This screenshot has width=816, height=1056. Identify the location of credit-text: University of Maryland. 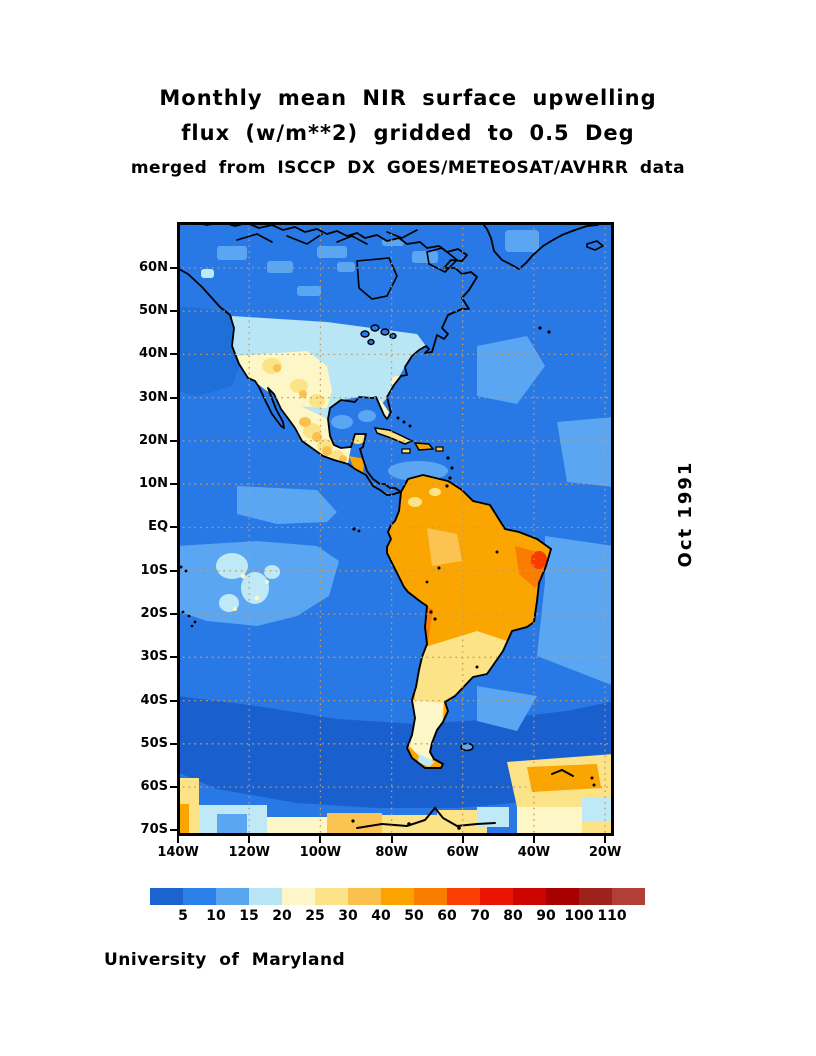
(225, 960).